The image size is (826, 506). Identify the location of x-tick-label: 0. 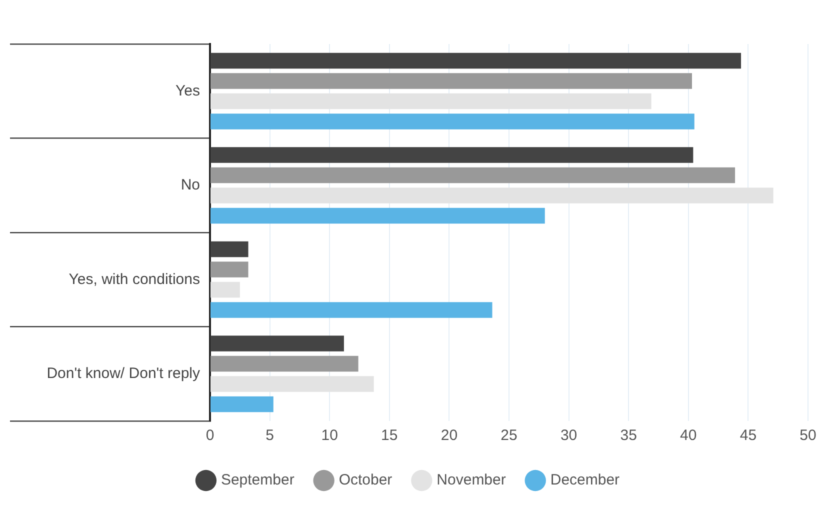
(210, 435).